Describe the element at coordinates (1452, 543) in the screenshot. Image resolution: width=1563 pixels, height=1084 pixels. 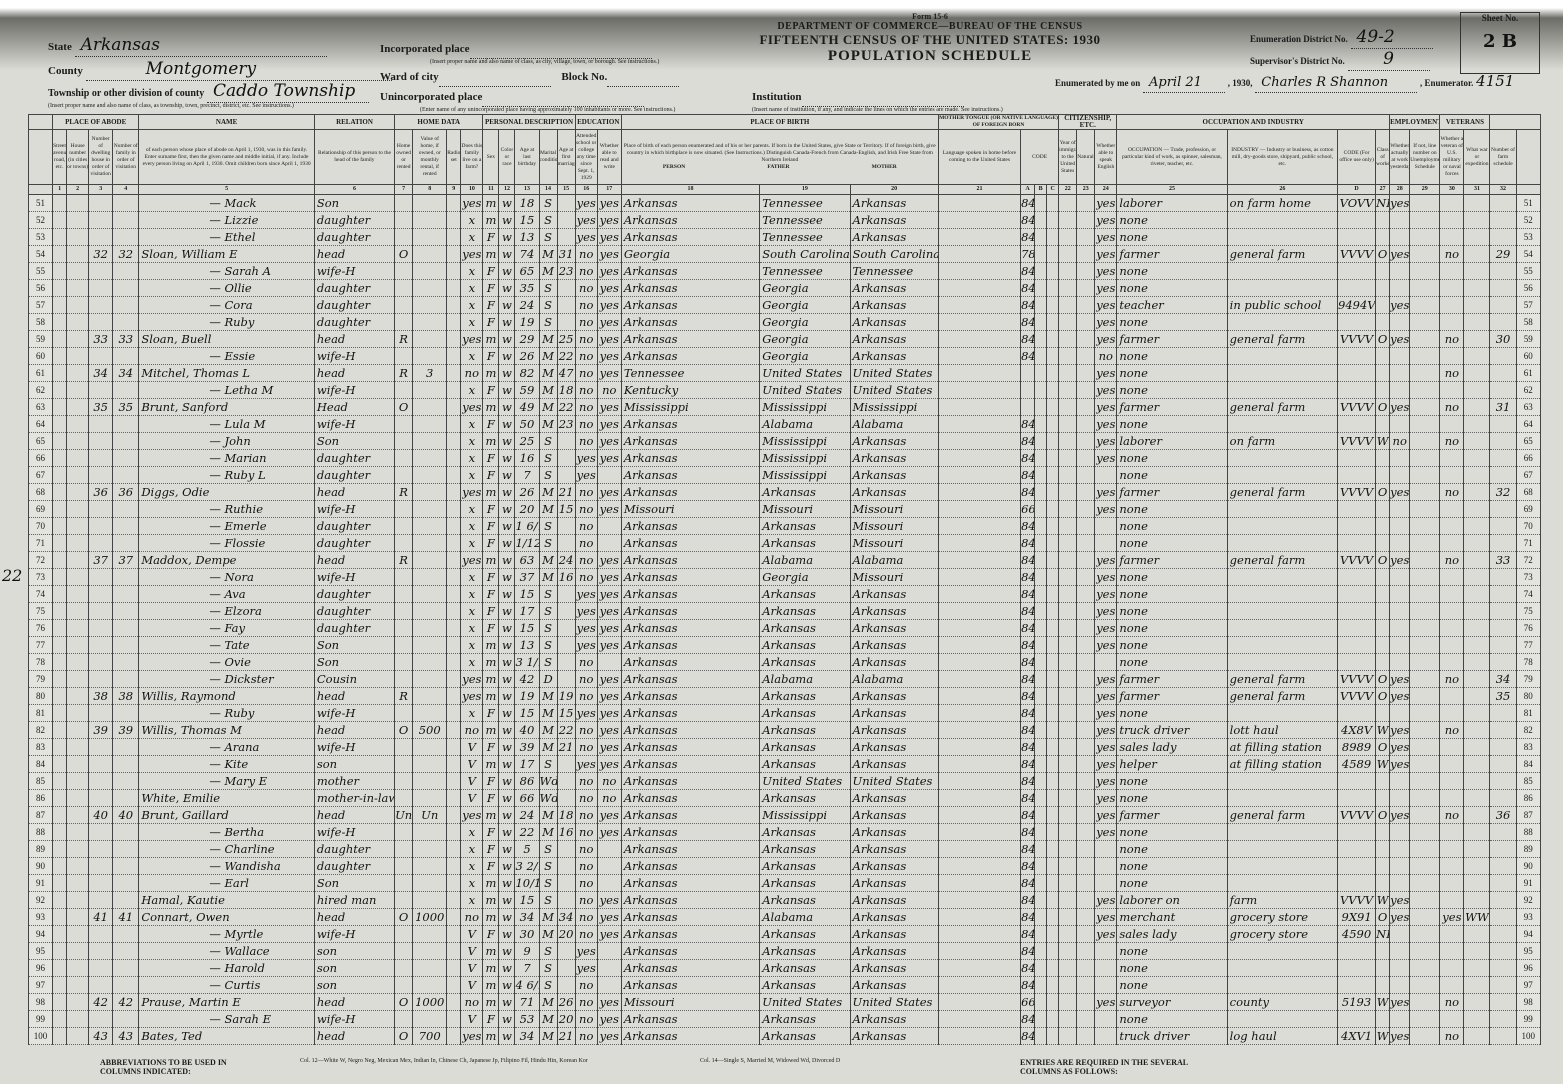
I see `cell-veteran` at that location.